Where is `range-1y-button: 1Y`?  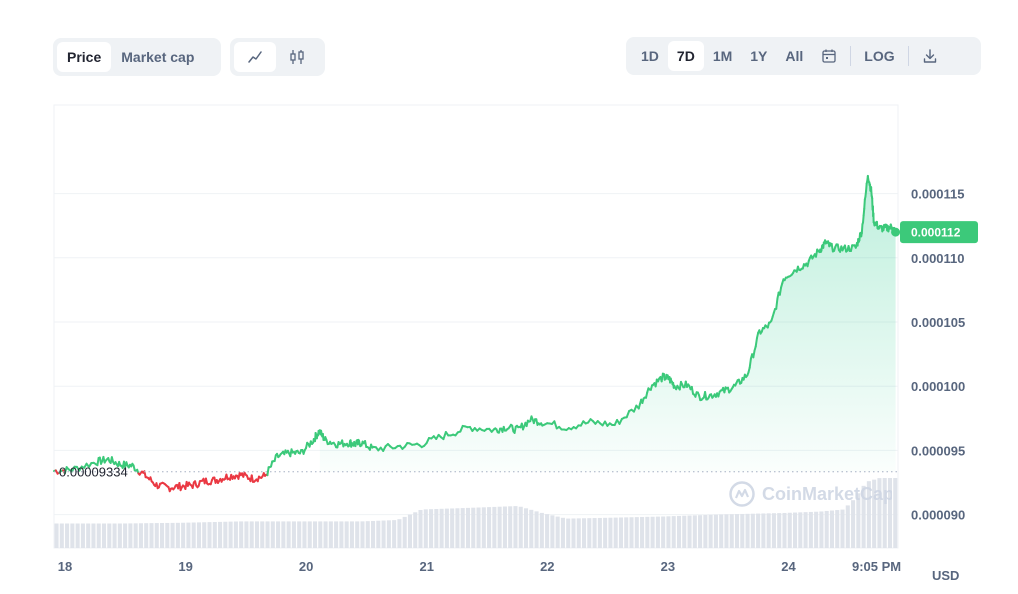
range-1y-button: 1Y is located at coordinates (759, 56).